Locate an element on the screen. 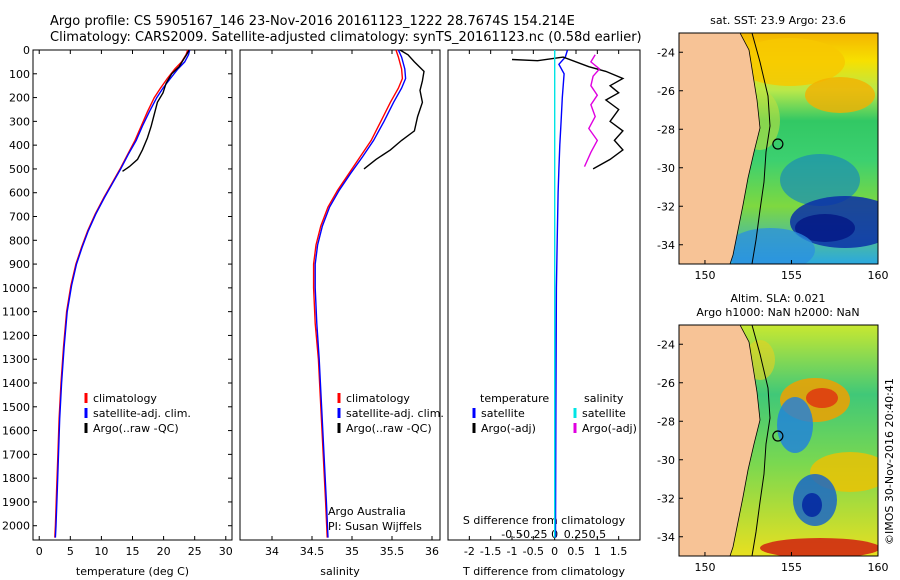 The image size is (900, 580). y-tick-label: 1500 is located at coordinates (16, 407).